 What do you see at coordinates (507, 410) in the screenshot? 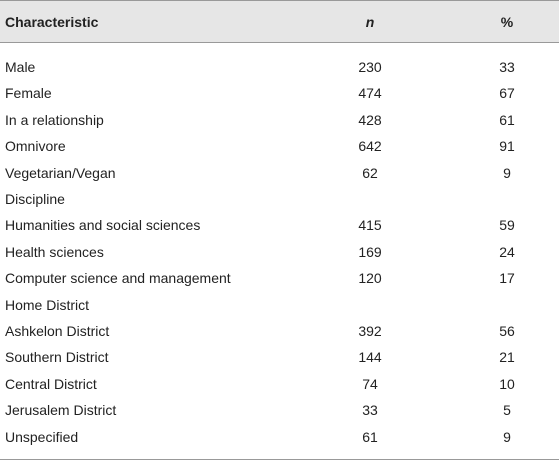
I see `row-value: 5` at bounding box center [507, 410].